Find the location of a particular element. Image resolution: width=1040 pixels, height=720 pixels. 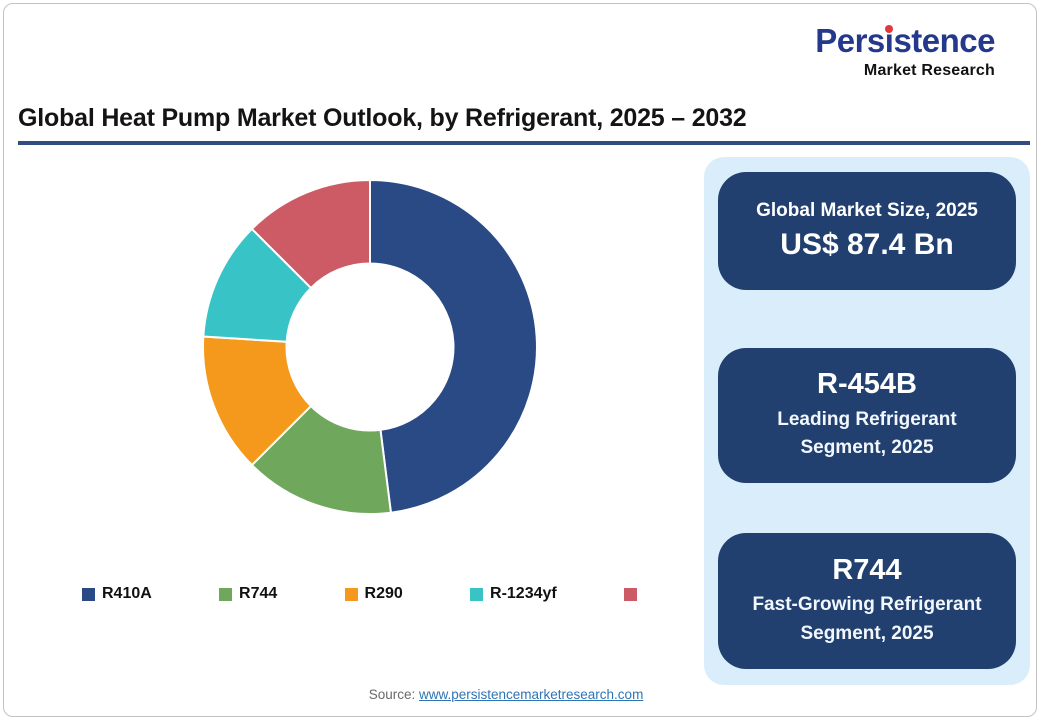

legend-swatch-r1234yf is located at coordinates (477, 594).